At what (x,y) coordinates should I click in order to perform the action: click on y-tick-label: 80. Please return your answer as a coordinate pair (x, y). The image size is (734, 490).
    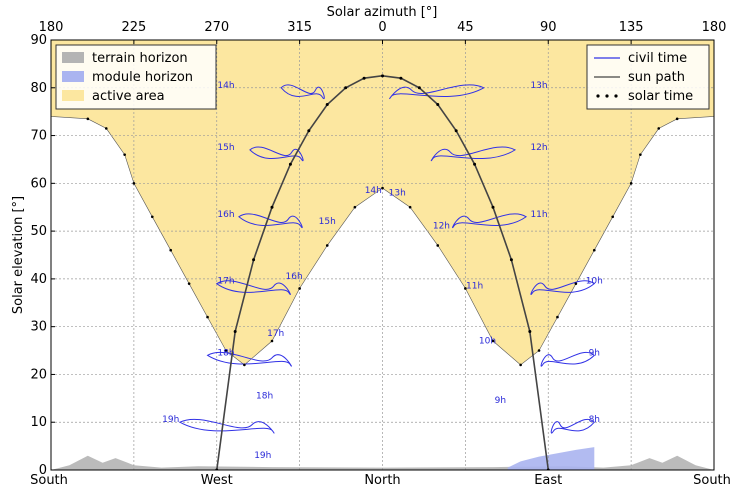
    Looking at the image, I should click on (38, 88).